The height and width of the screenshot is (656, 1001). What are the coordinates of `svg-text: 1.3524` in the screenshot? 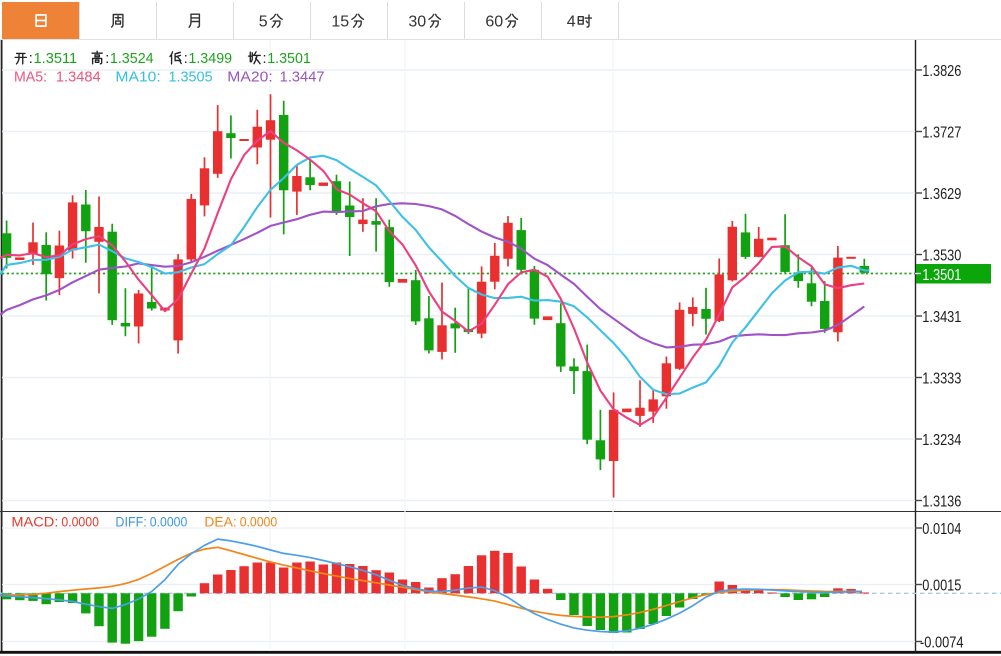 It's located at (132, 59).